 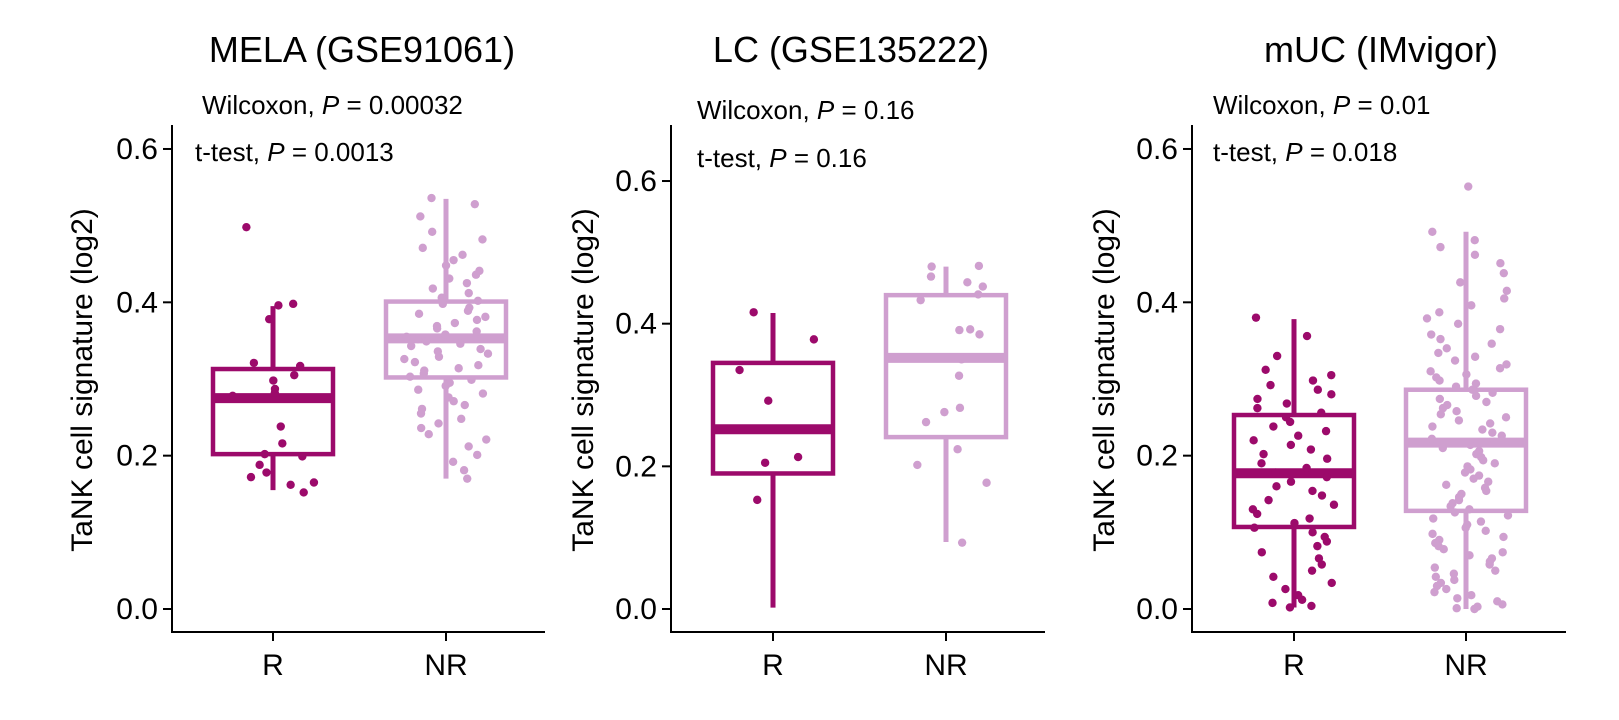 What do you see at coordinates (446, 338) in the screenshot?
I see `box-group-mela-NR` at bounding box center [446, 338].